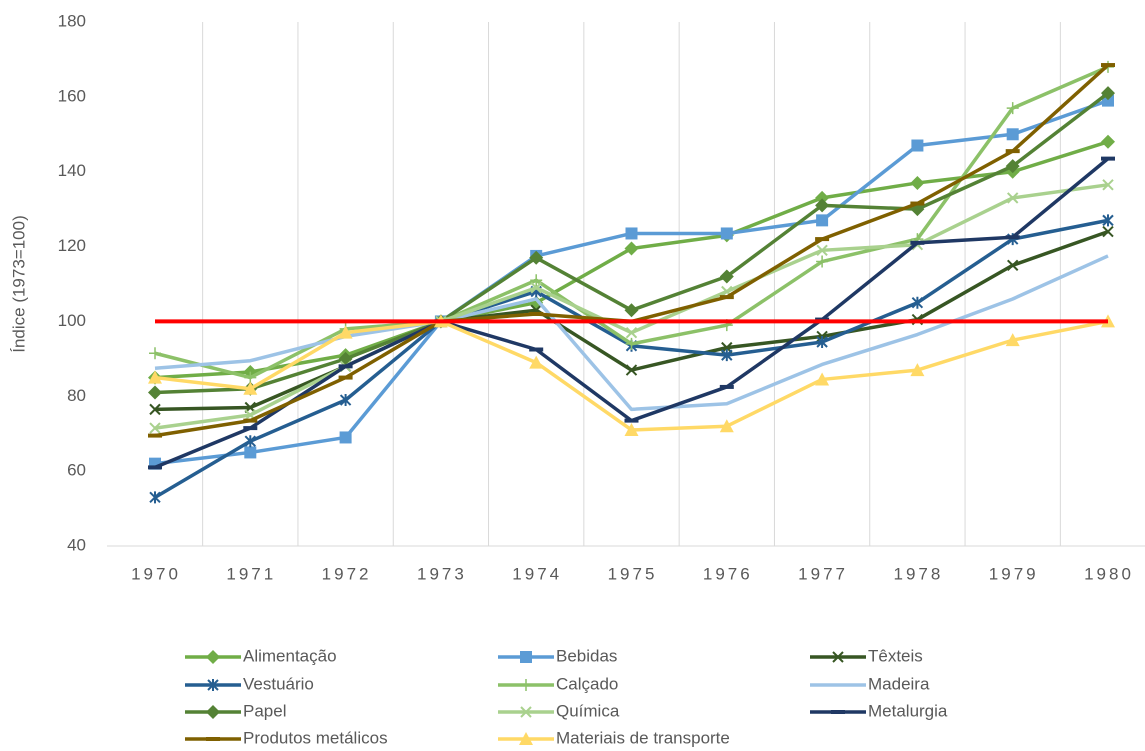 The width and height of the screenshot is (1145, 751). What do you see at coordinates (235, 710) in the screenshot?
I see `legend-item: Papel` at bounding box center [235, 710].